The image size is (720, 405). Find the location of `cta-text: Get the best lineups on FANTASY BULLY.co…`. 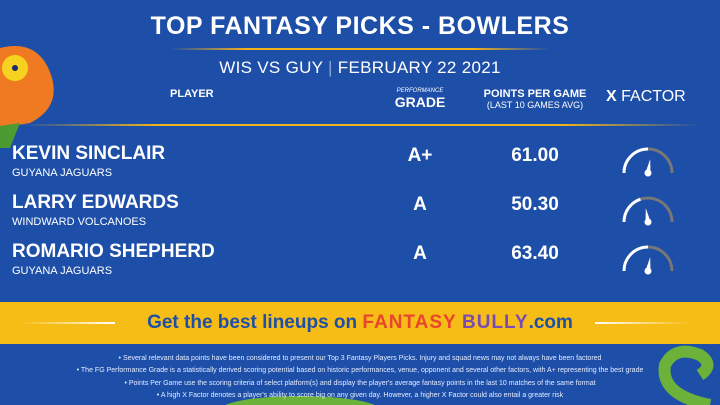

cta-text: Get the best lineups on FANTASY BULLY.co… is located at coordinates (360, 323).